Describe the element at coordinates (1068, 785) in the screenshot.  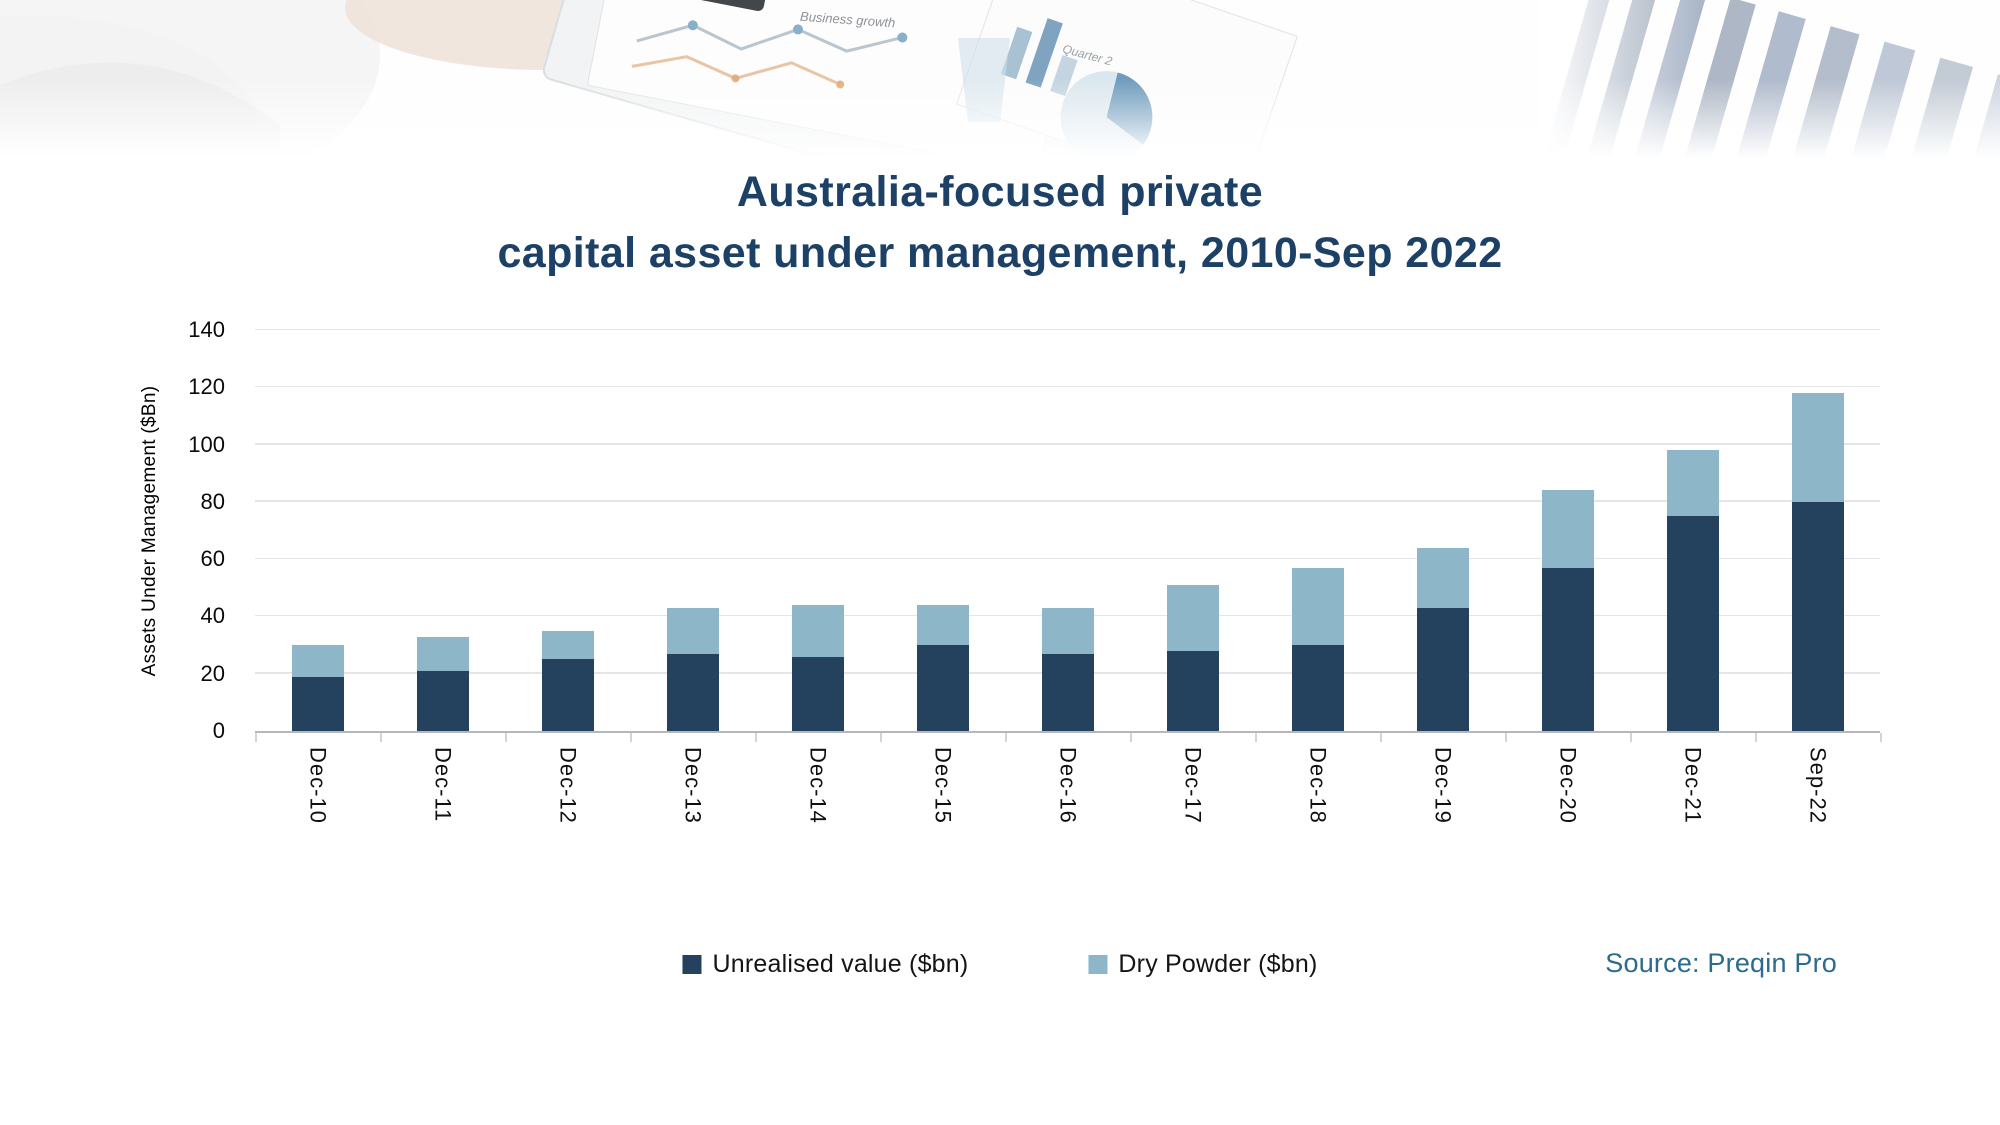
I see `x-axis-label: Dec-16` at that location.